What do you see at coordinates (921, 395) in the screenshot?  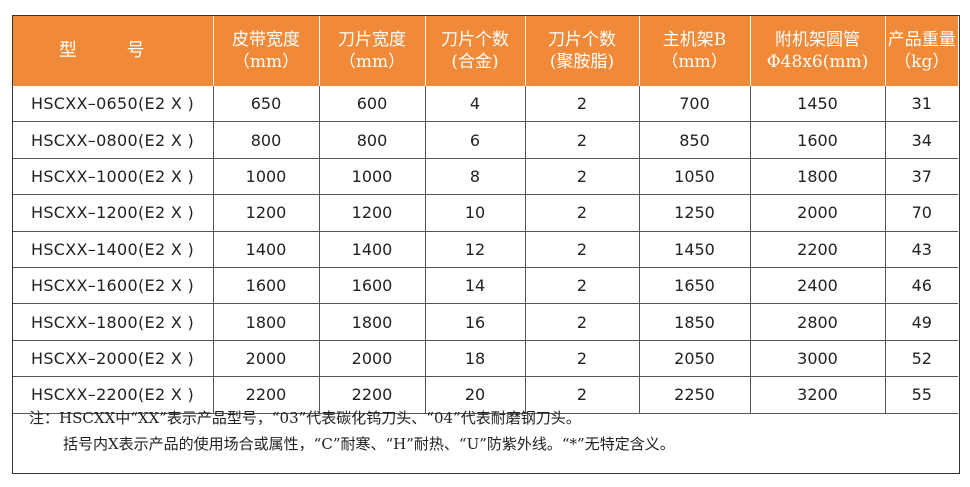 I see `cell-weight: 55` at bounding box center [921, 395].